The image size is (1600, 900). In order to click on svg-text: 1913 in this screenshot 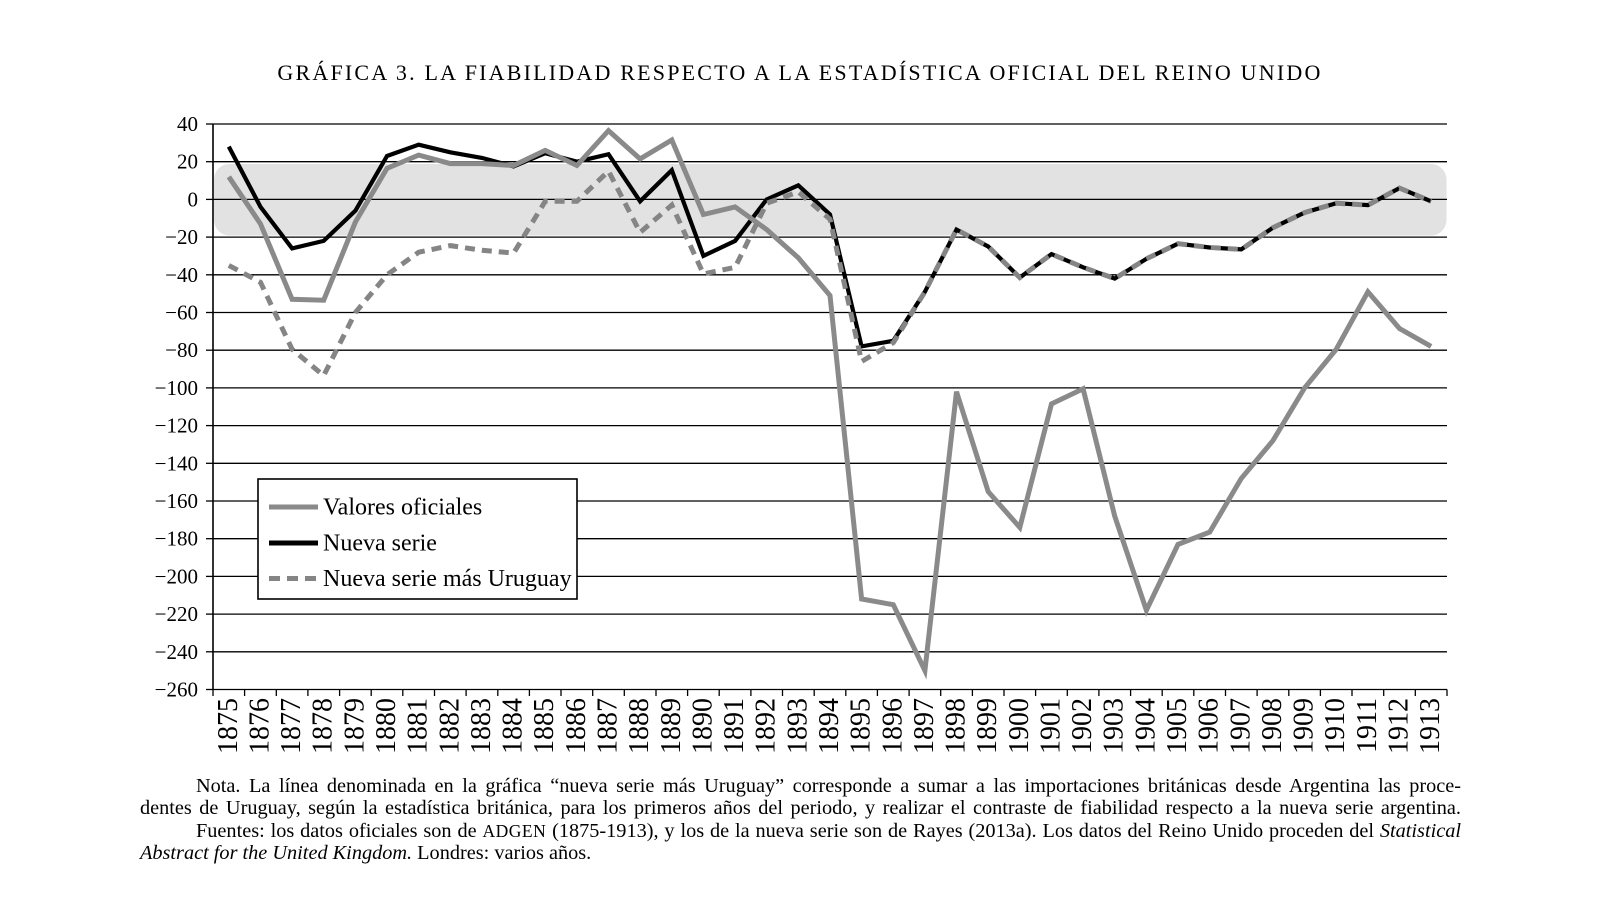, I will do `click(1430, 726)`.